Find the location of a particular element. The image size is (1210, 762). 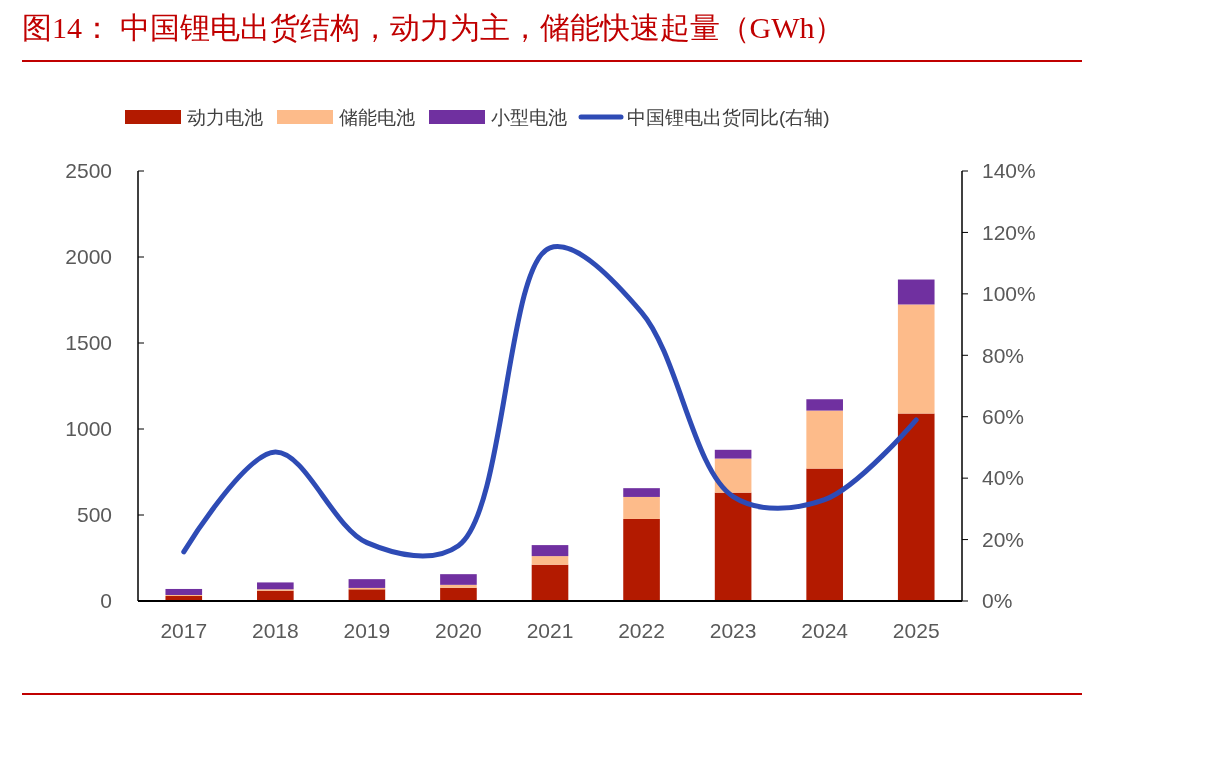

x-tick-label: 2020 is located at coordinates (458, 631).